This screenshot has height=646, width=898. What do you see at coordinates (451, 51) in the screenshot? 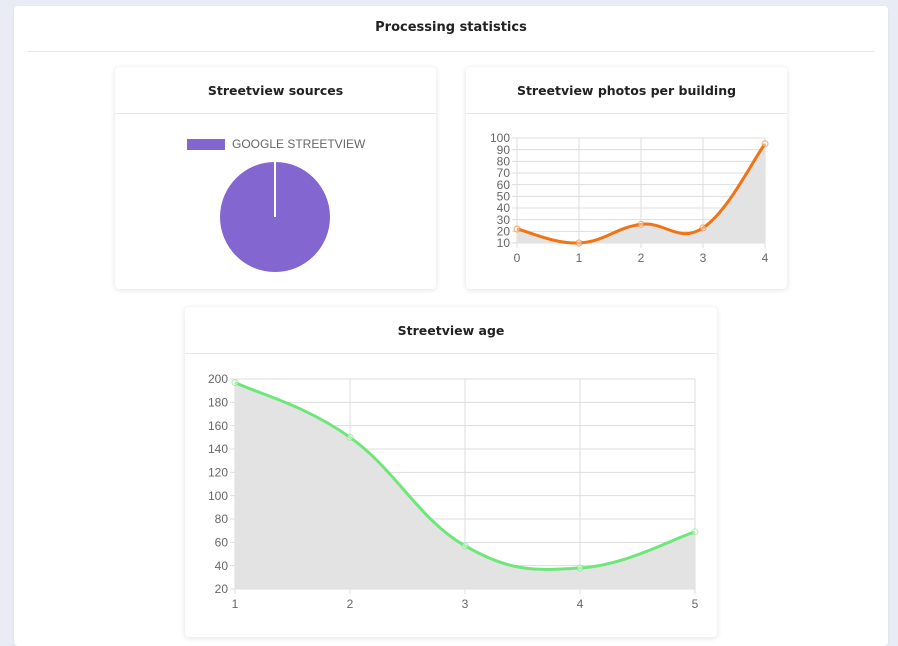
I see `title-divider` at bounding box center [451, 51].